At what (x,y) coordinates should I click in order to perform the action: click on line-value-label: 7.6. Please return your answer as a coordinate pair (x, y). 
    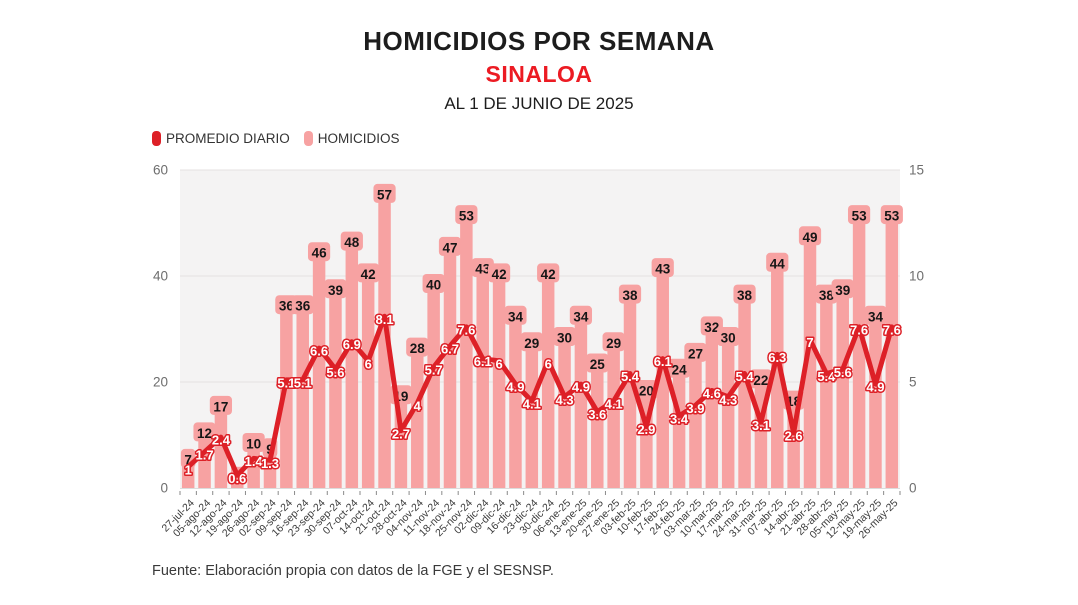
    Looking at the image, I should click on (466, 329).